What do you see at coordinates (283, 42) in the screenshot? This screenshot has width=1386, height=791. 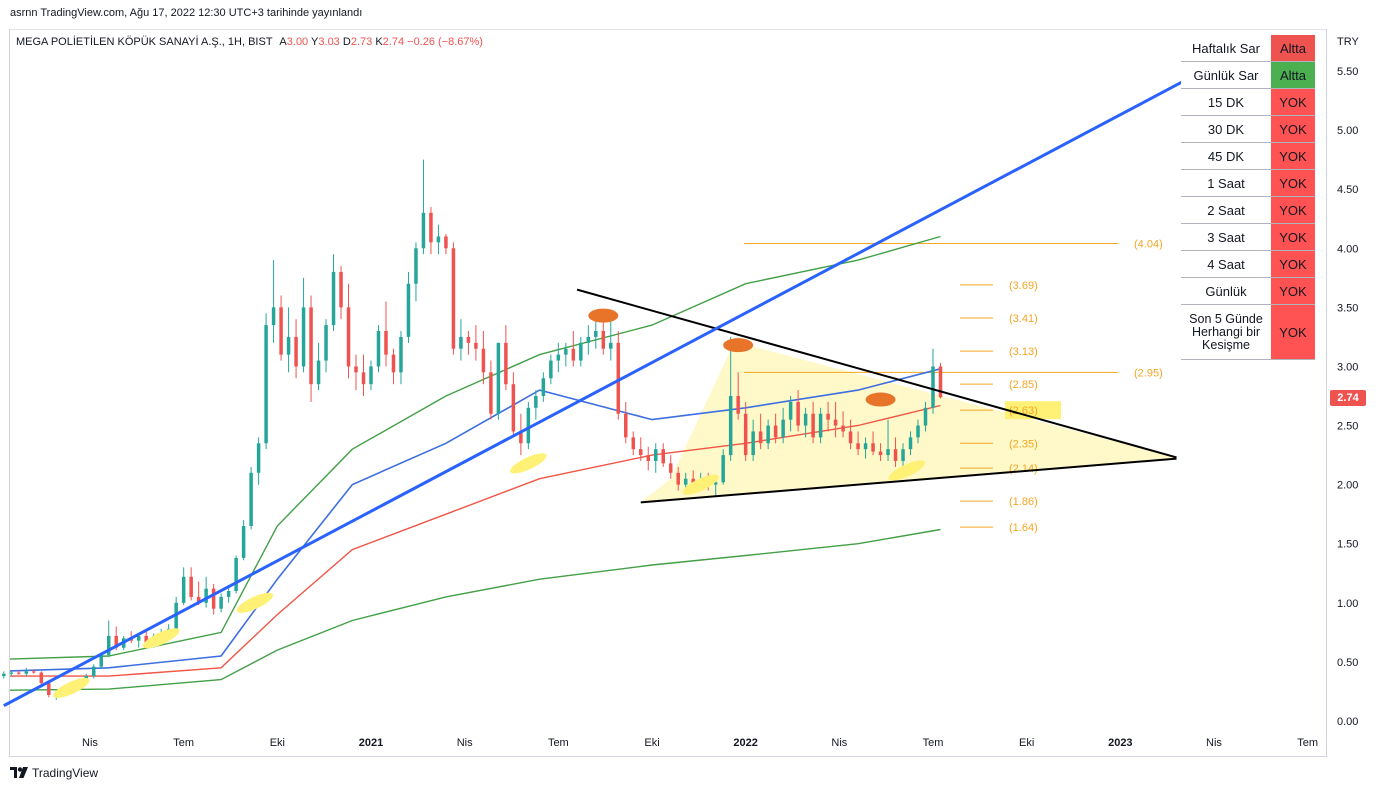 I see `legend-open-label: A` at bounding box center [283, 42].